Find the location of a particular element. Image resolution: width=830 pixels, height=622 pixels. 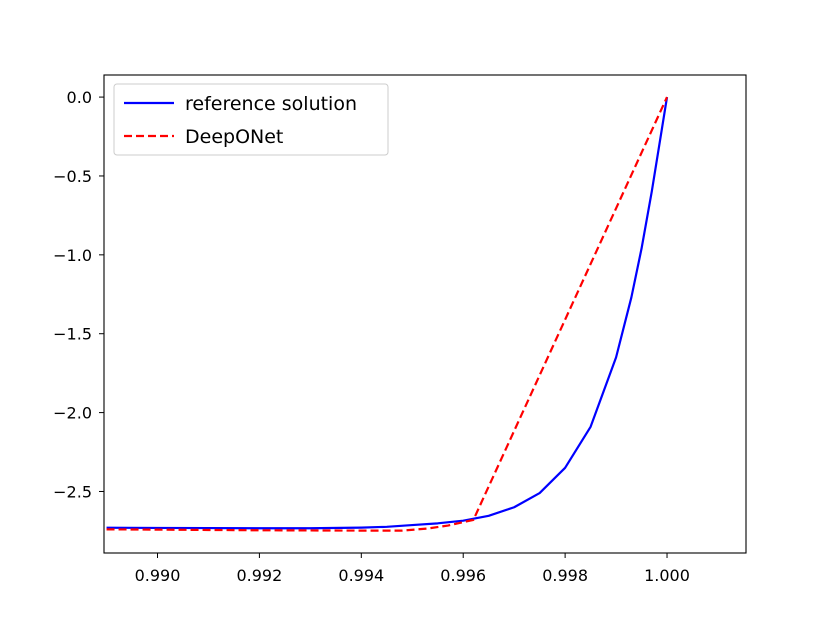

y-tick-label: −2.0 is located at coordinates (72, 413).